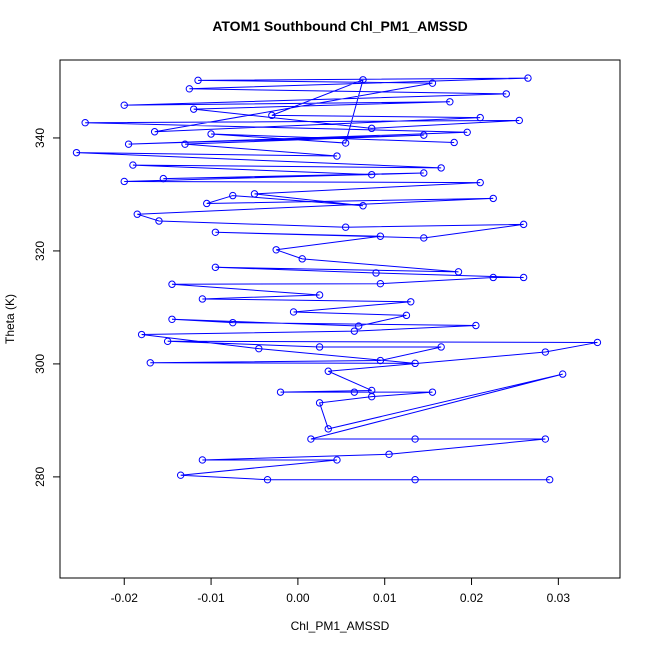 The image size is (650, 650). What do you see at coordinates (125, 598) in the screenshot?
I see `x-tick-label: -0.02` at bounding box center [125, 598].